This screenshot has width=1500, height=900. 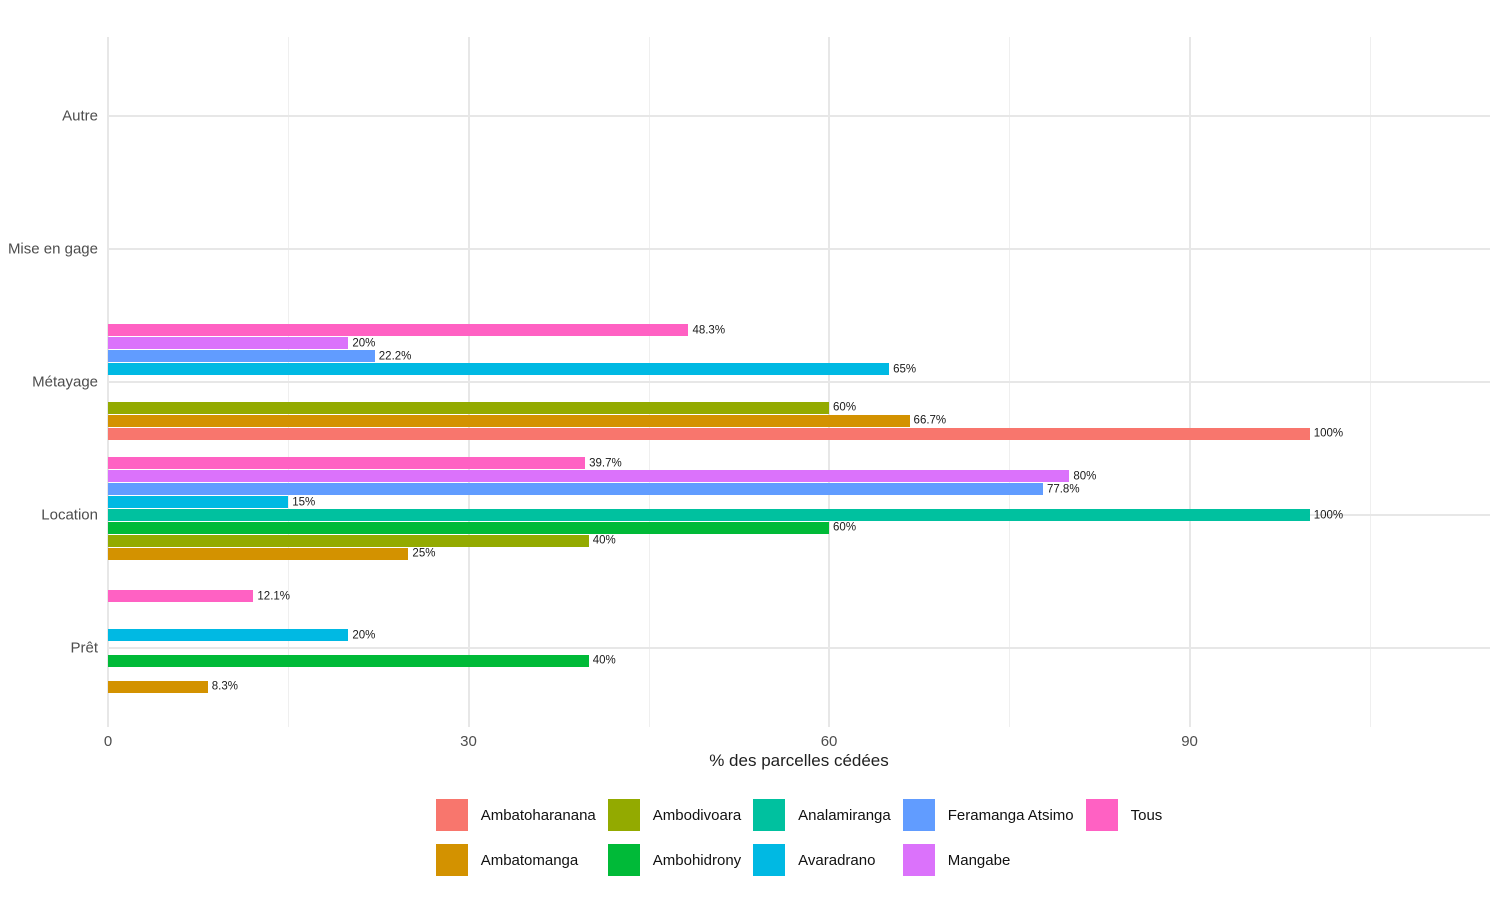 I want to click on legend-item-feramanga-atsimo: Feramanga Atsimo, so click(x=988, y=815).